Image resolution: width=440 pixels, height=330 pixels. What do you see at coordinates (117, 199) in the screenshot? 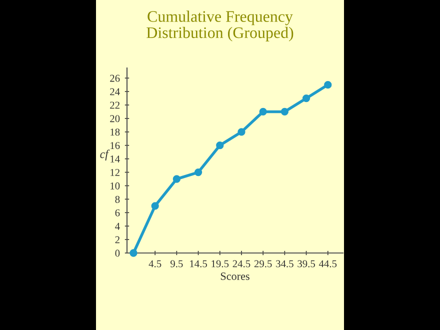
I see `y-tick-label: 8` at bounding box center [117, 199].